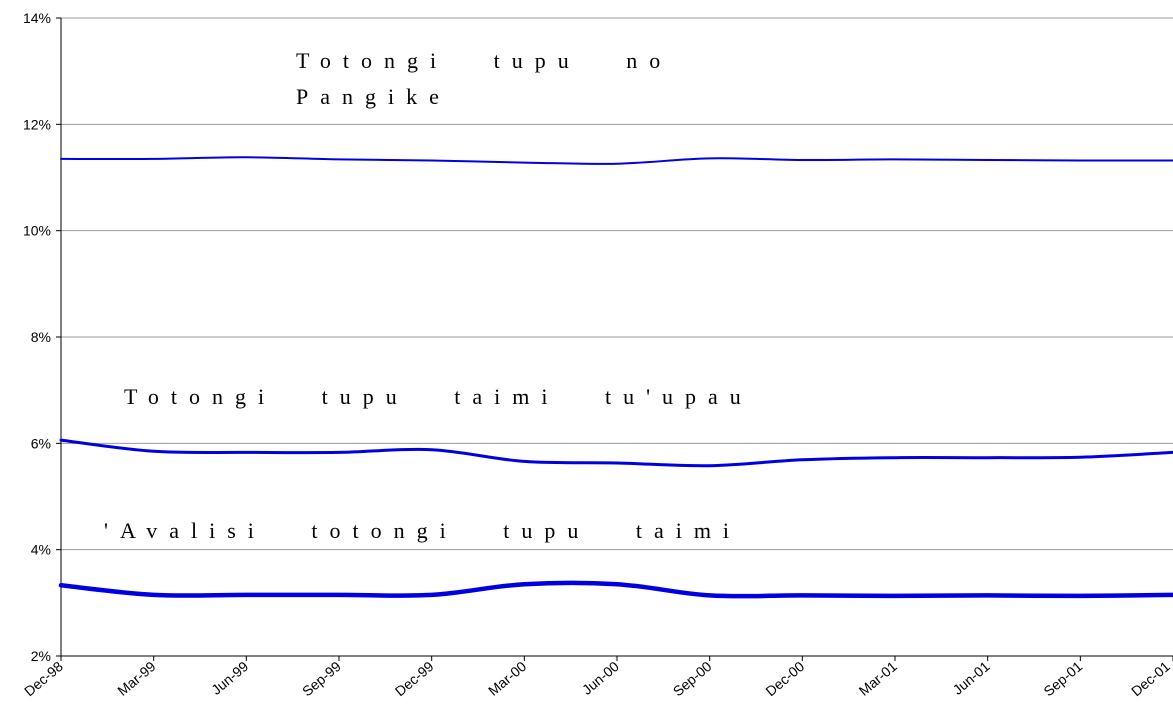  I want to click on x-tick-label: Sep-00, so click(692, 678).